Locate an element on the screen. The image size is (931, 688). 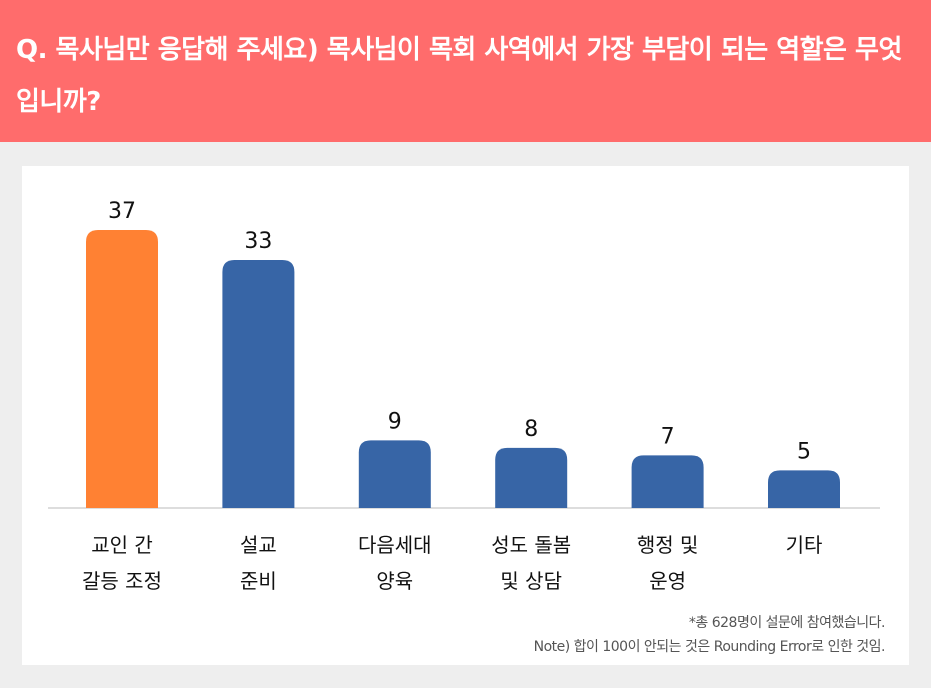
sample-note: *총 628명이 설문에 참여했습니다. is located at coordinates (787, 623).